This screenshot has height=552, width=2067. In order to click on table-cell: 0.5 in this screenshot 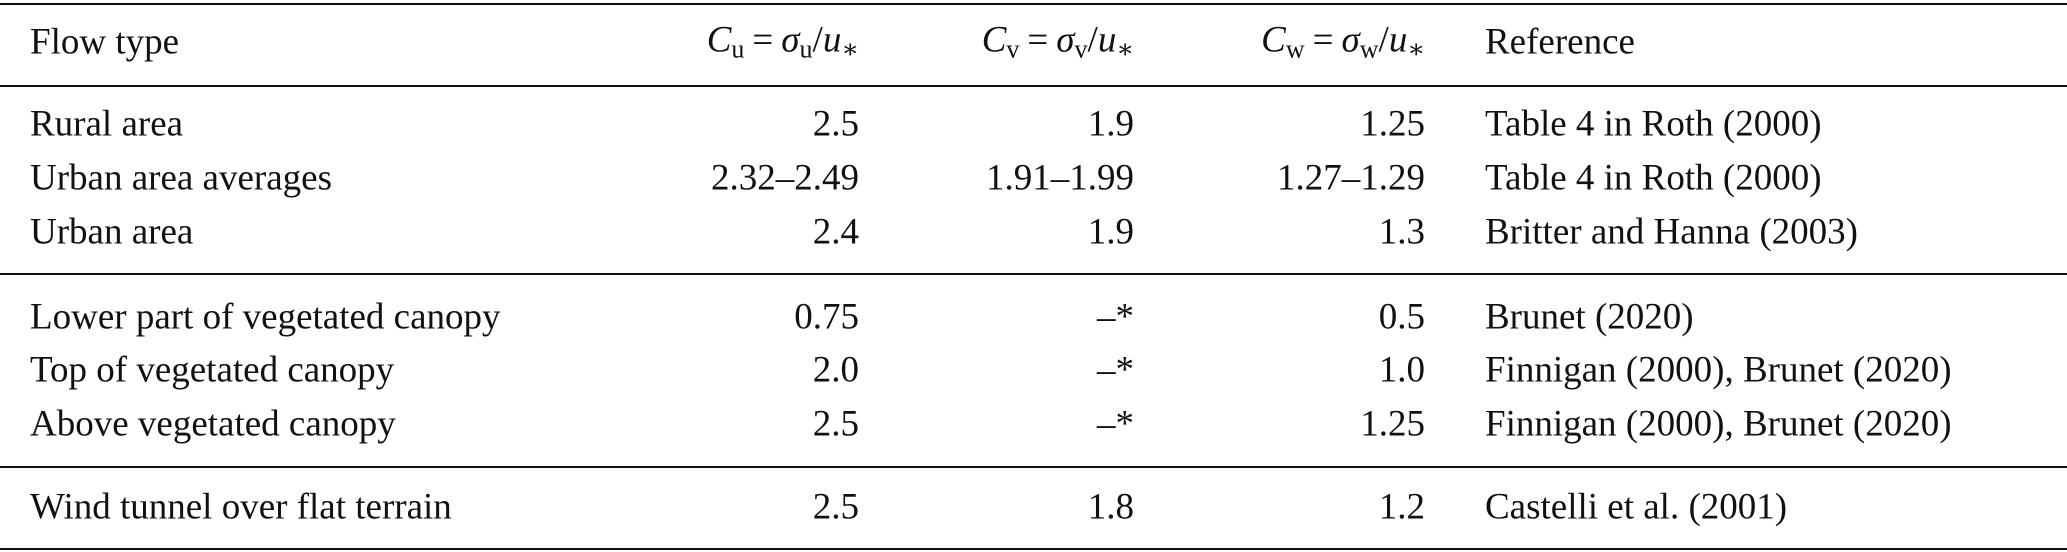, I will do `click(1401, 317)`.